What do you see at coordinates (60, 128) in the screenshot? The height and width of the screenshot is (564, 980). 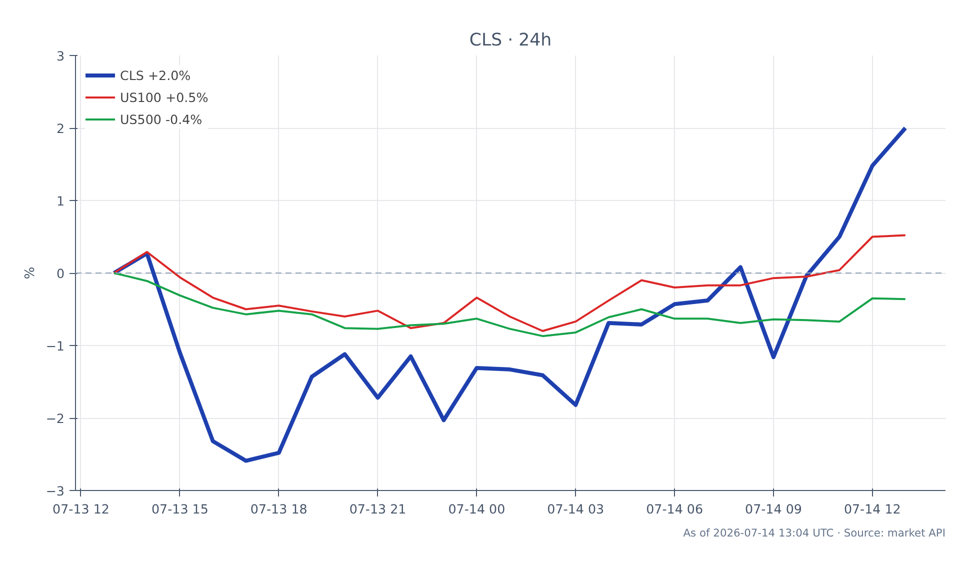 I see `y-tick-label: 2` at bounding box center [60, 128].